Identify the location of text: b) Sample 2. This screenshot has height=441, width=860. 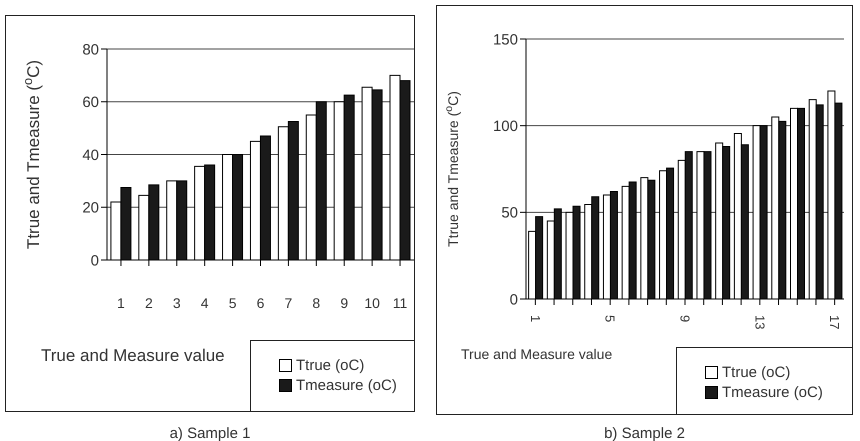
(644, 433).